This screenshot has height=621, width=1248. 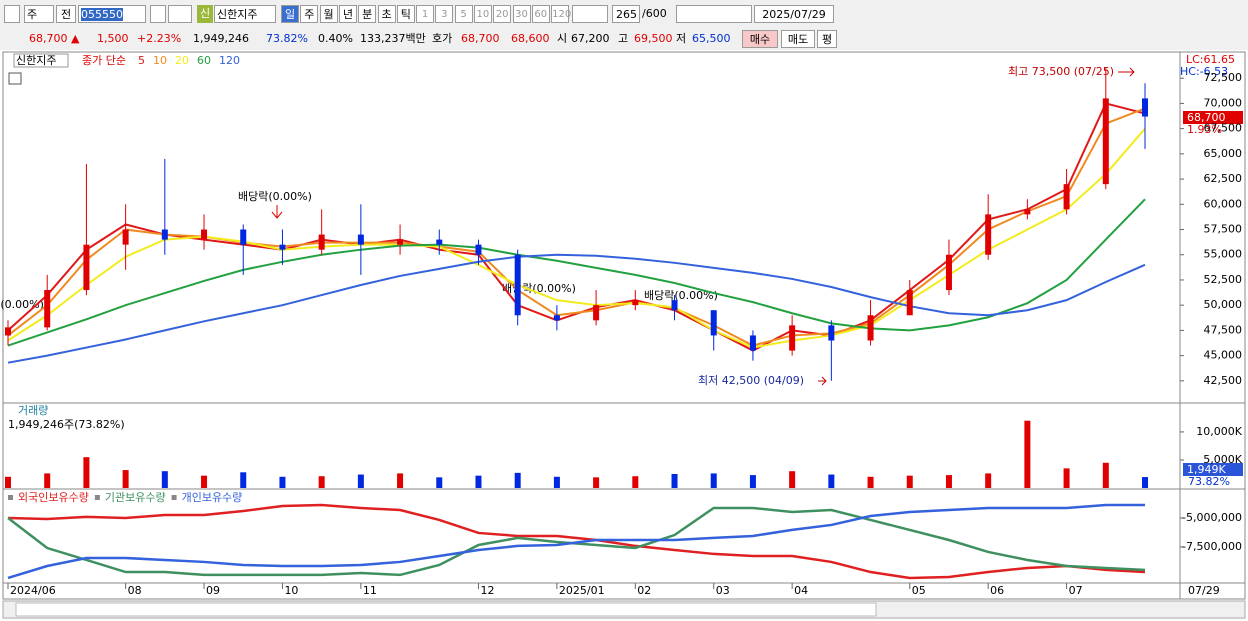 I want to click on amount: 133,237백만, so click(x=393, y=38).